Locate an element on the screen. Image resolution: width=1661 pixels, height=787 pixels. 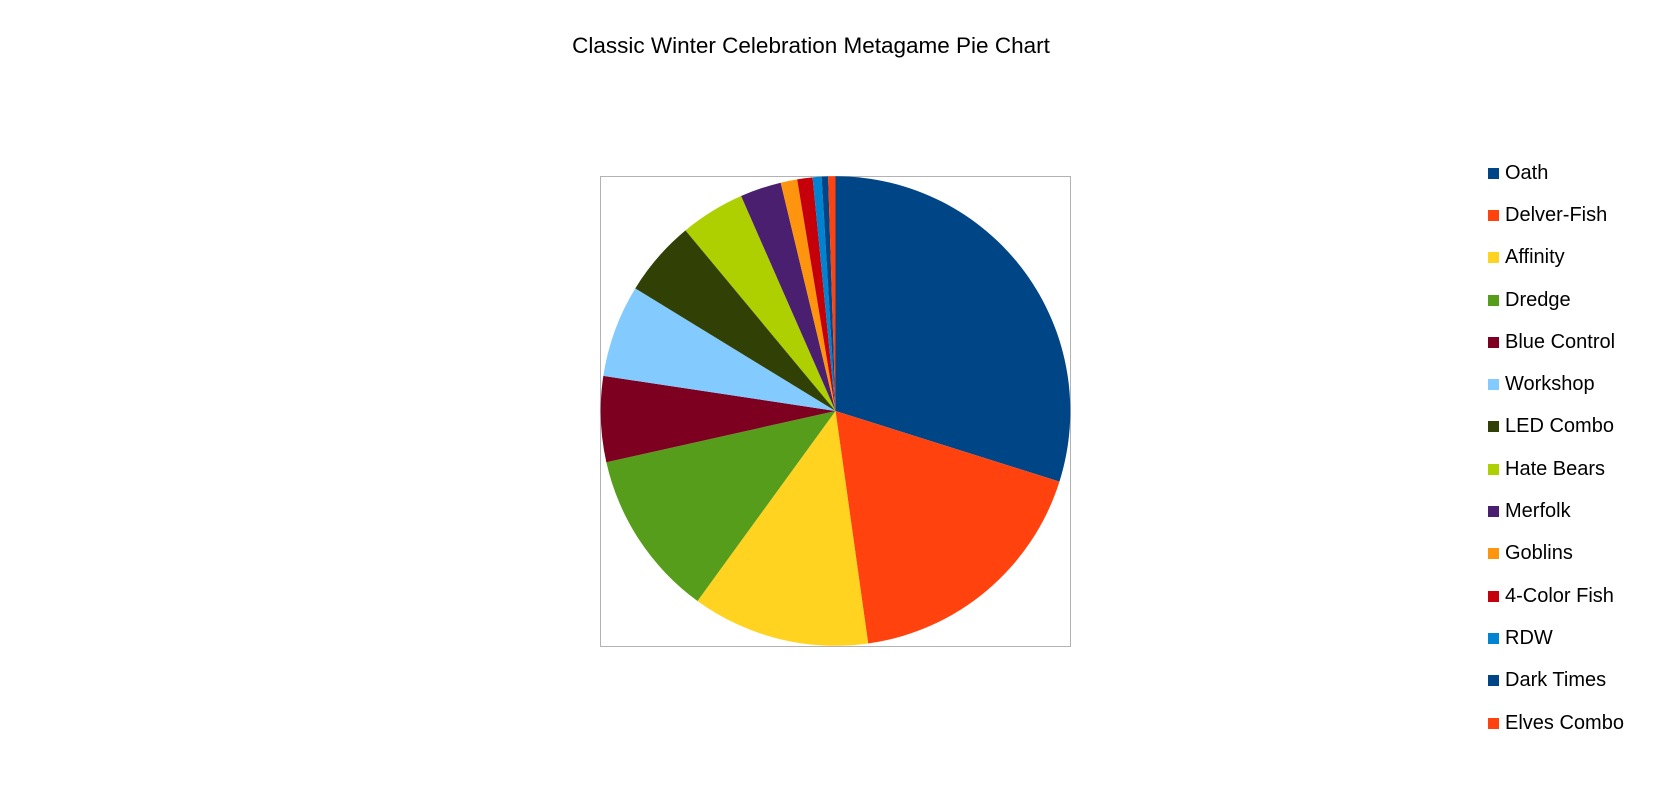
legend-label: Workshop is located at coordinates (1550, 384).